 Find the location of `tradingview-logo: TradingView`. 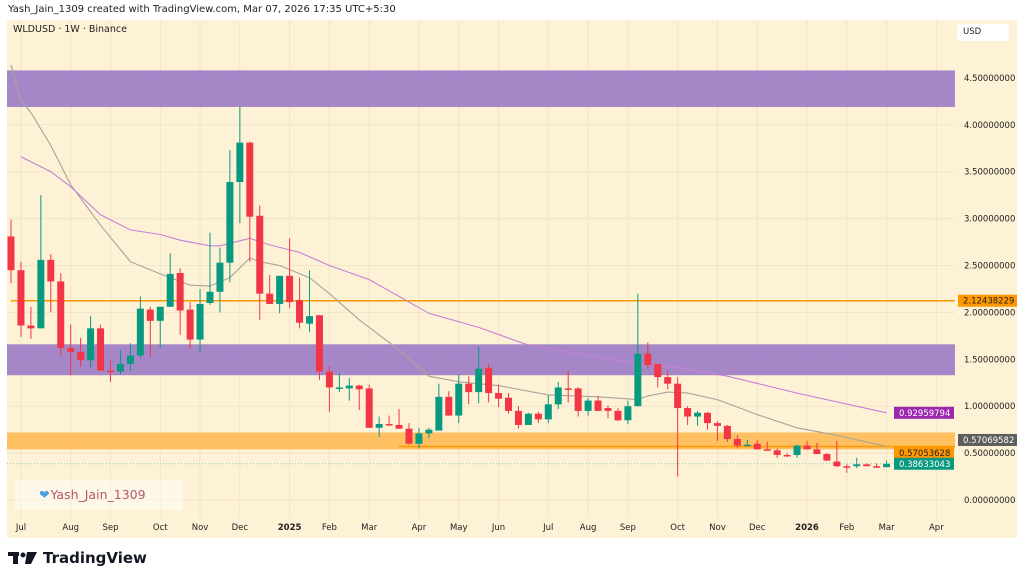

tradingview-logo: TradingView is located at coordinates (77, 558).